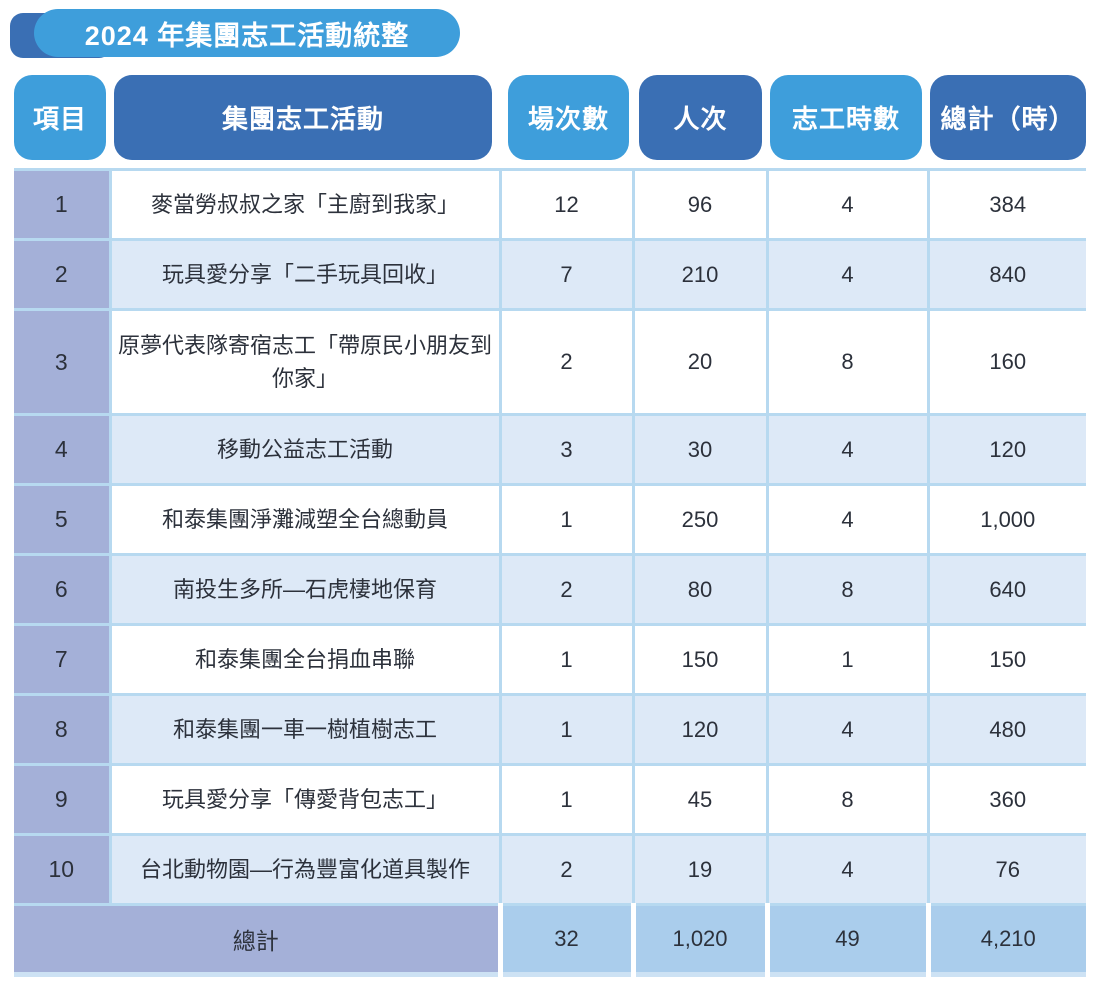  What do you see at coordinates (568, 939) in the screenshot?
I see `total-sessions: 32` at bounding box center [568, 939].